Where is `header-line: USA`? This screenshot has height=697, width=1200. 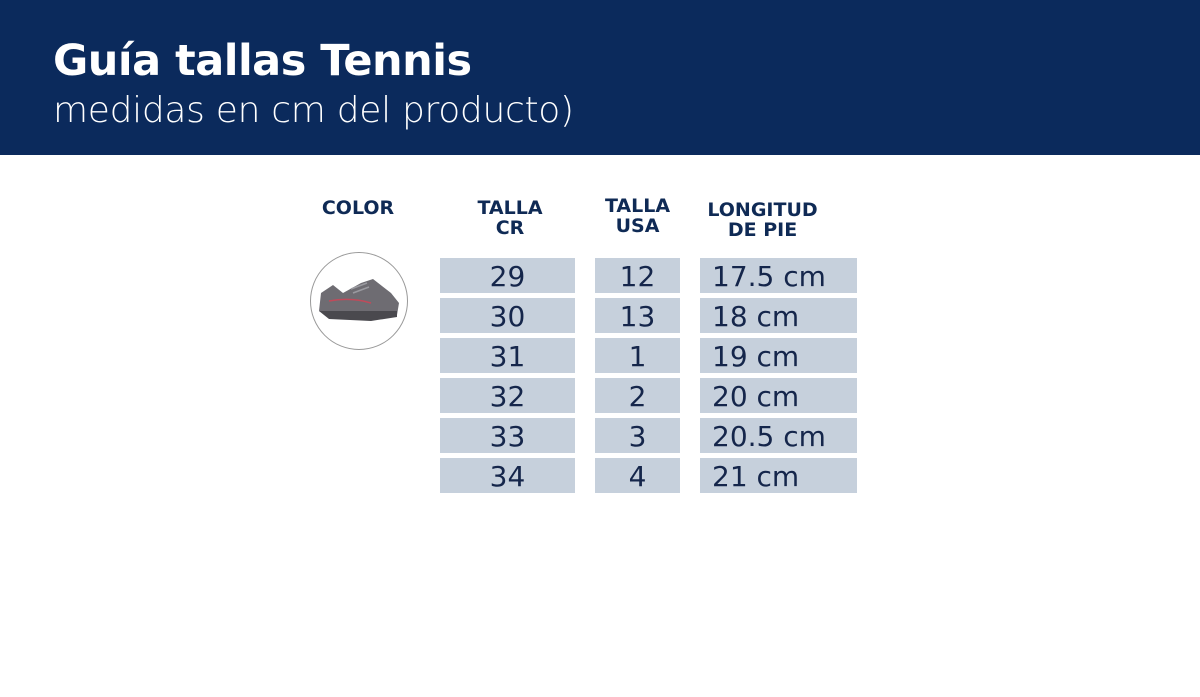
header-line: USA is located at coordinates (637, 226).